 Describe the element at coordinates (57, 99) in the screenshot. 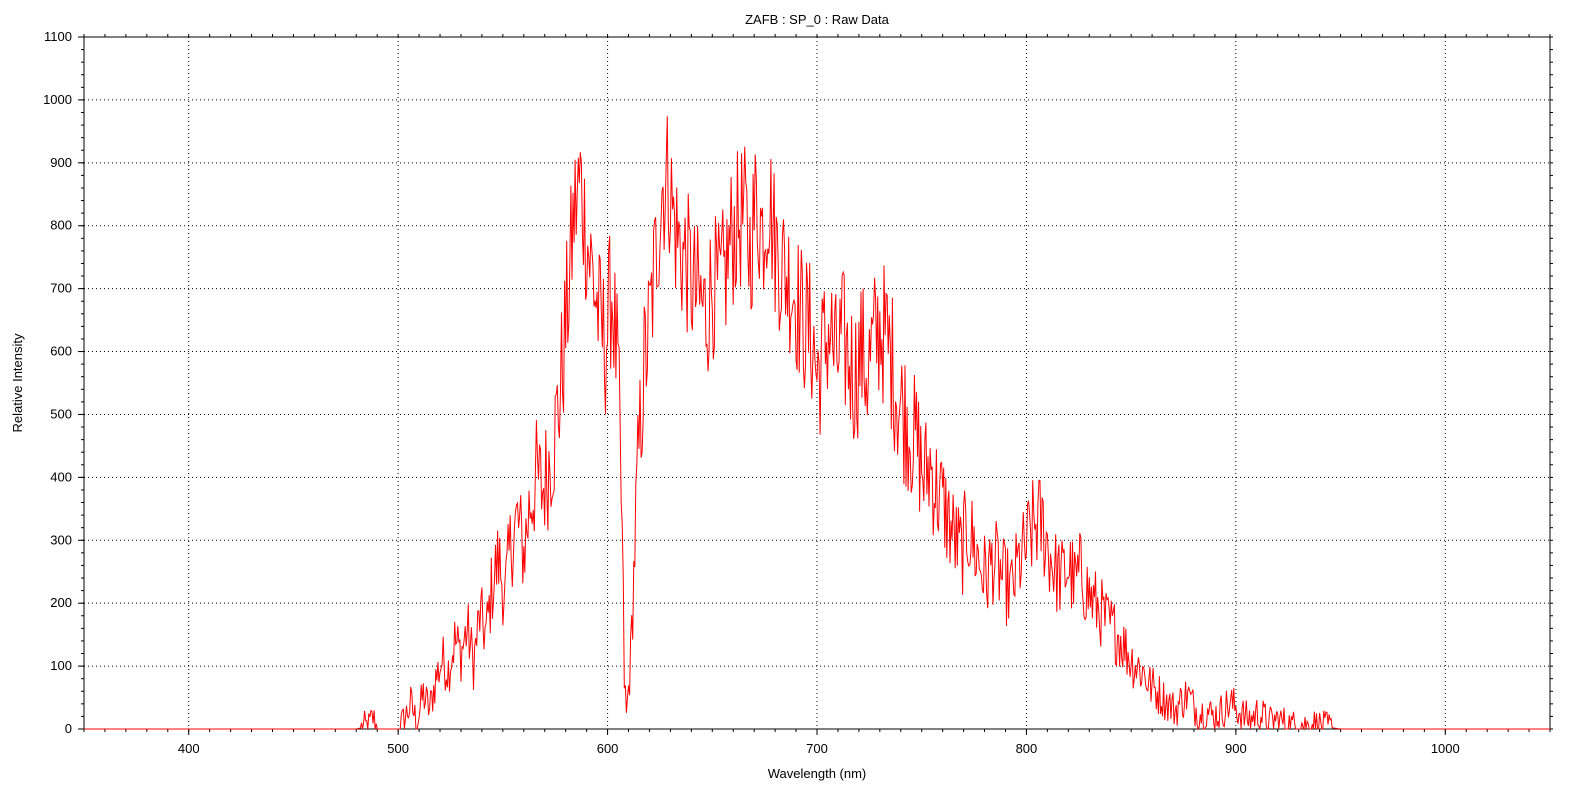

I see `y-tick-label: 1000` at that location.